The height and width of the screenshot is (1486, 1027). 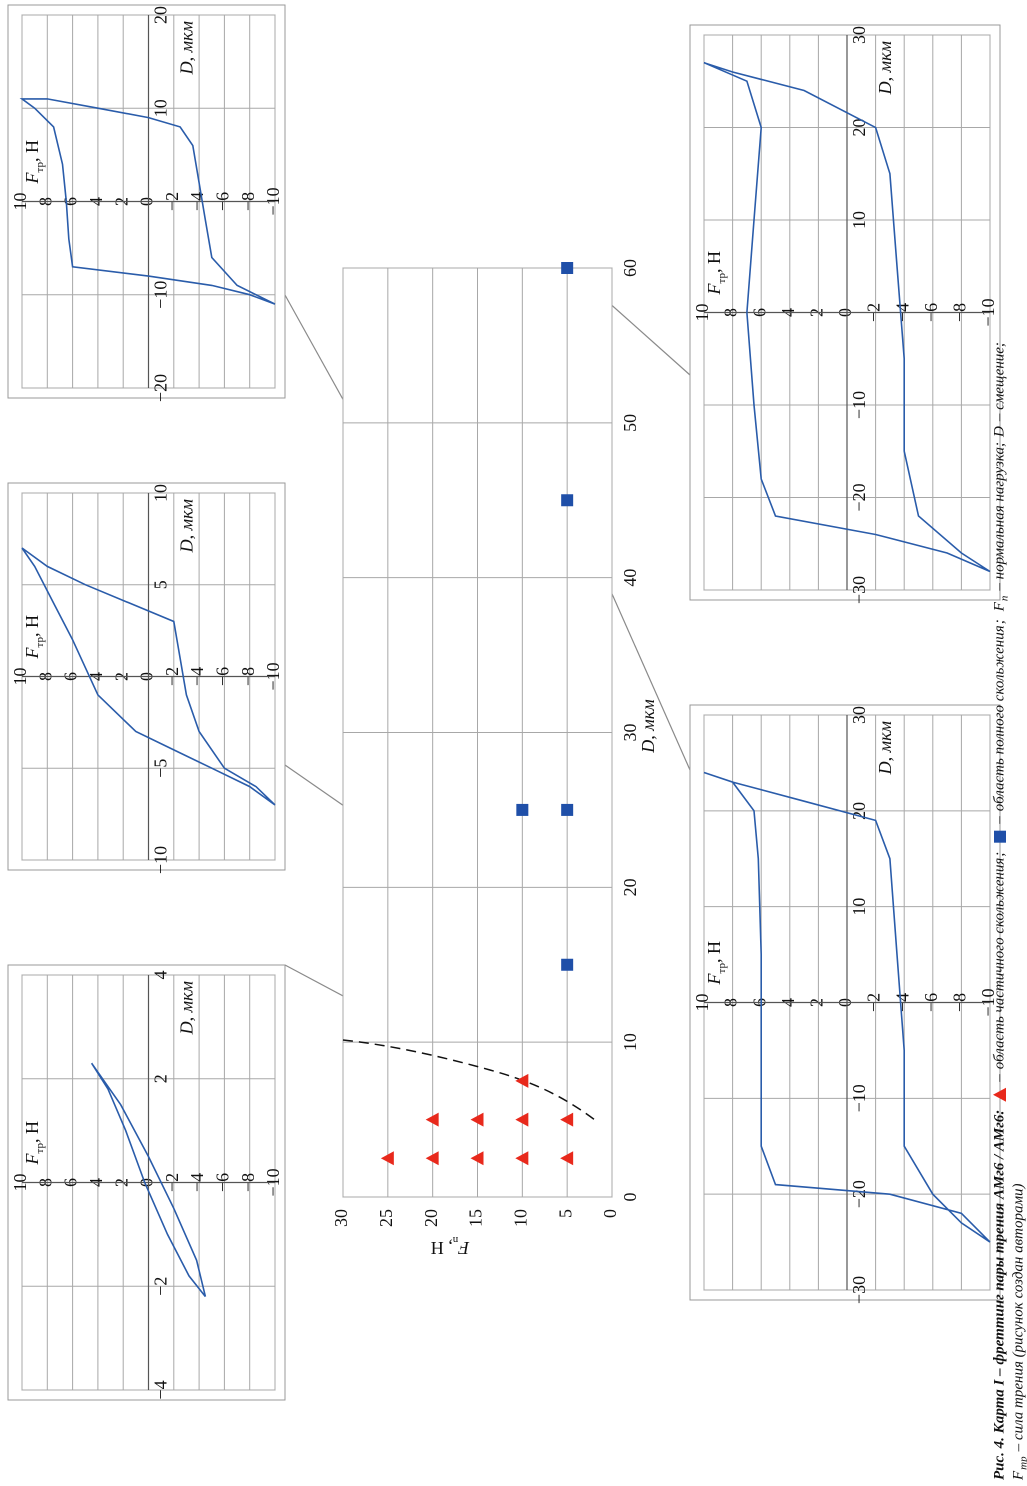 What do you see at coordinates (161, 1389) in the screenshot?
I see `x-tick-label: −4` at bounding box center [161, 1389].